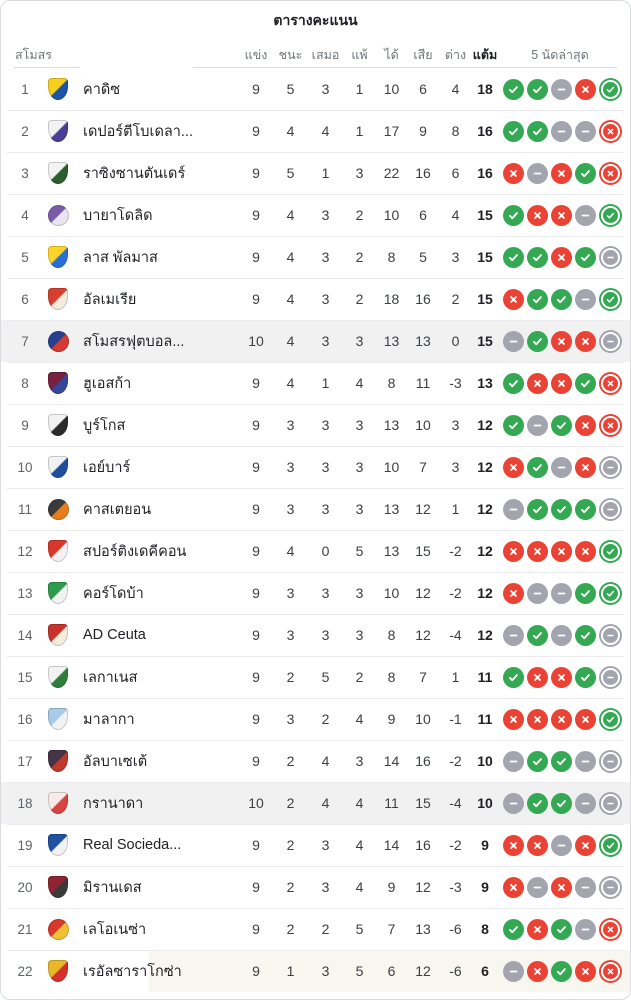 This screenshot has height=1000, width=631. What do you see at coordinates (315, 635) in the screenshot?
I see `table-row: 14 AD Ceuta 9 3 3 3 8 12 -4 12` at bounding box center [315, 635].